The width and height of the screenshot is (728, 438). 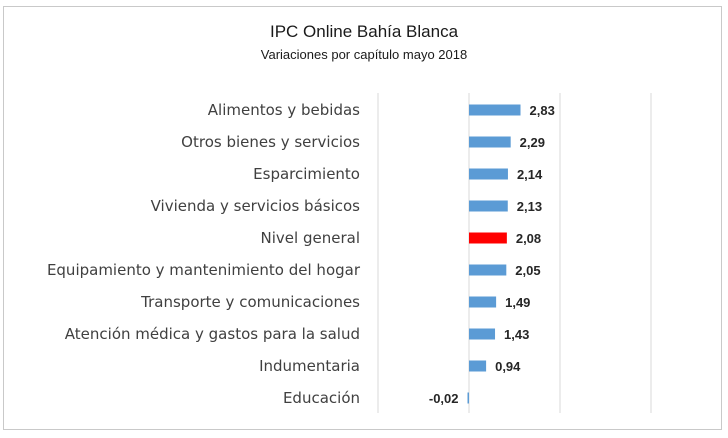 I want to click on category-label-equipamiento-y-mantenimiento-del-hogar: Equipamiento y mantenimiento del hogar, so click(x=204, y=270).